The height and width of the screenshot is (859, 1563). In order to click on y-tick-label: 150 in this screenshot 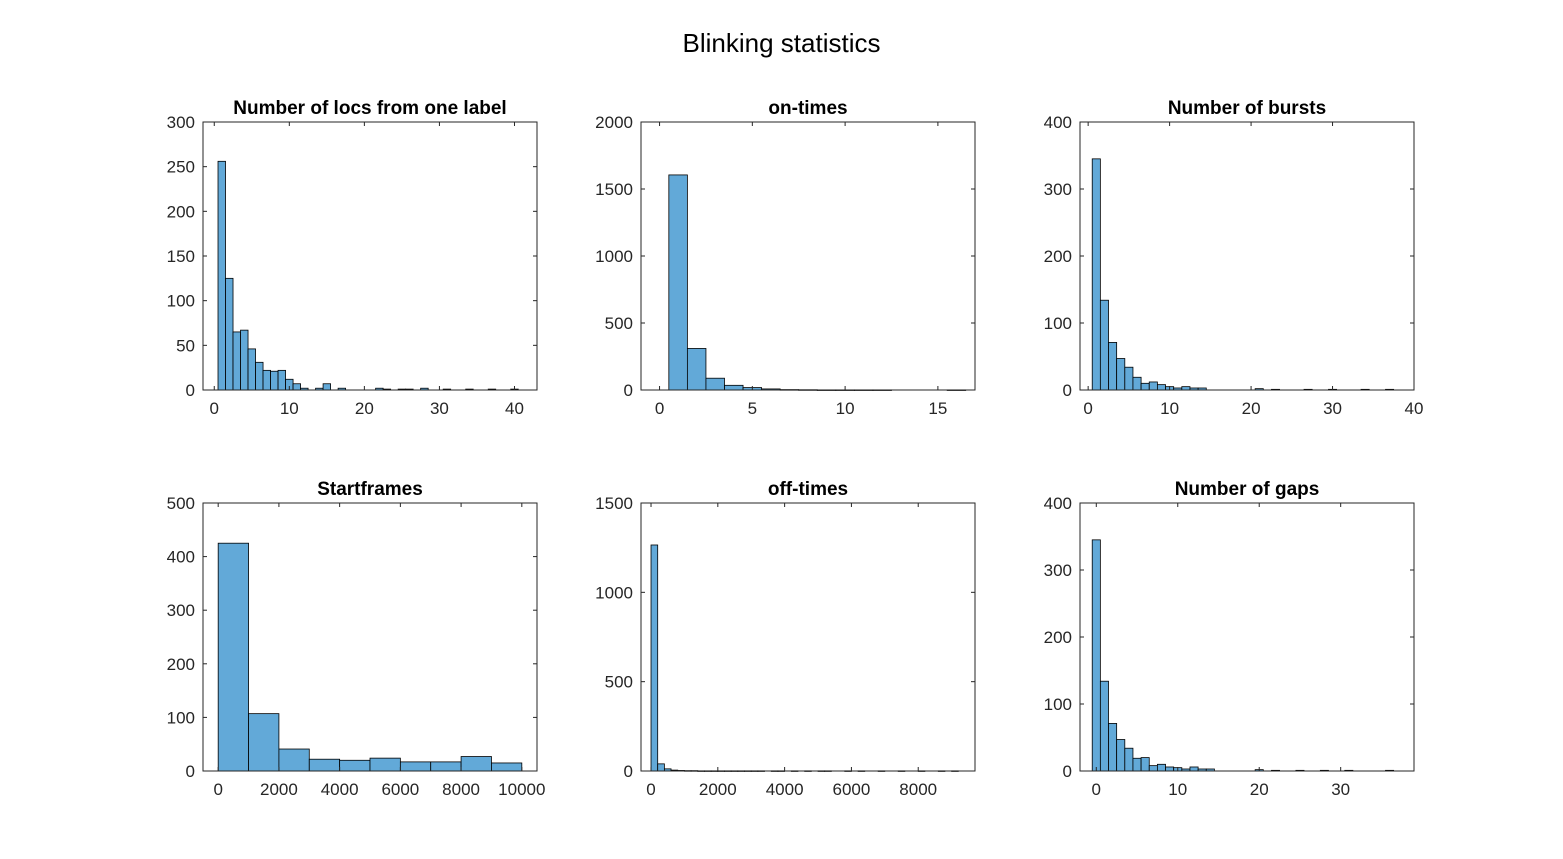, I will do `click(181, 256)`.